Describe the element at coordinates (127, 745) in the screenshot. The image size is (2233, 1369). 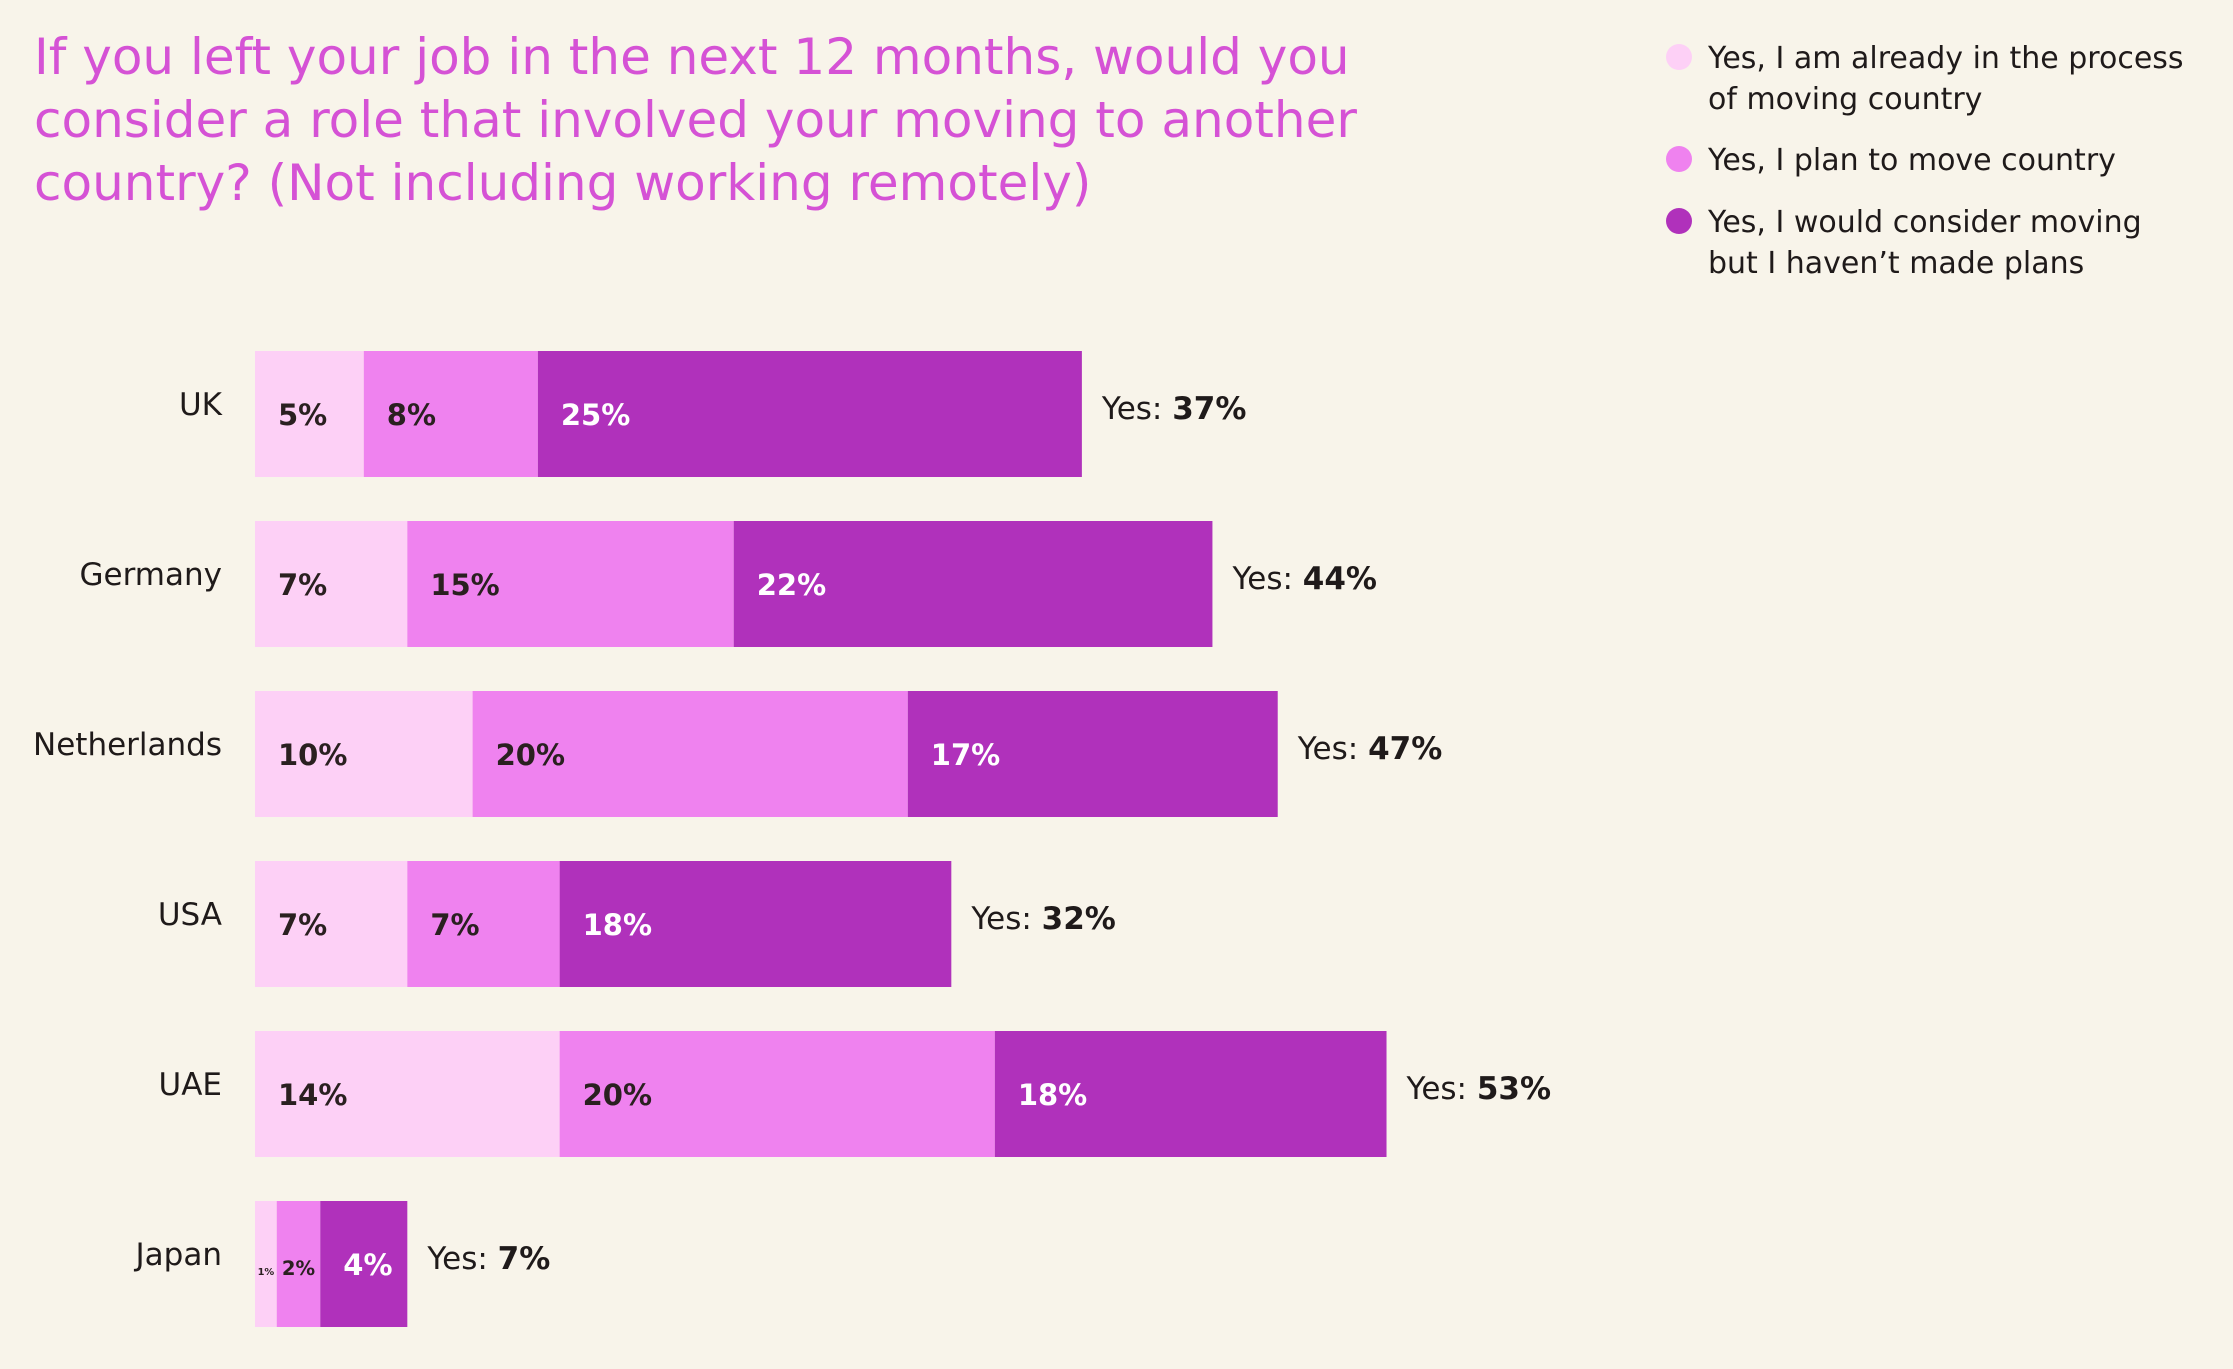
I see `category-label: Netherlands` at that location.